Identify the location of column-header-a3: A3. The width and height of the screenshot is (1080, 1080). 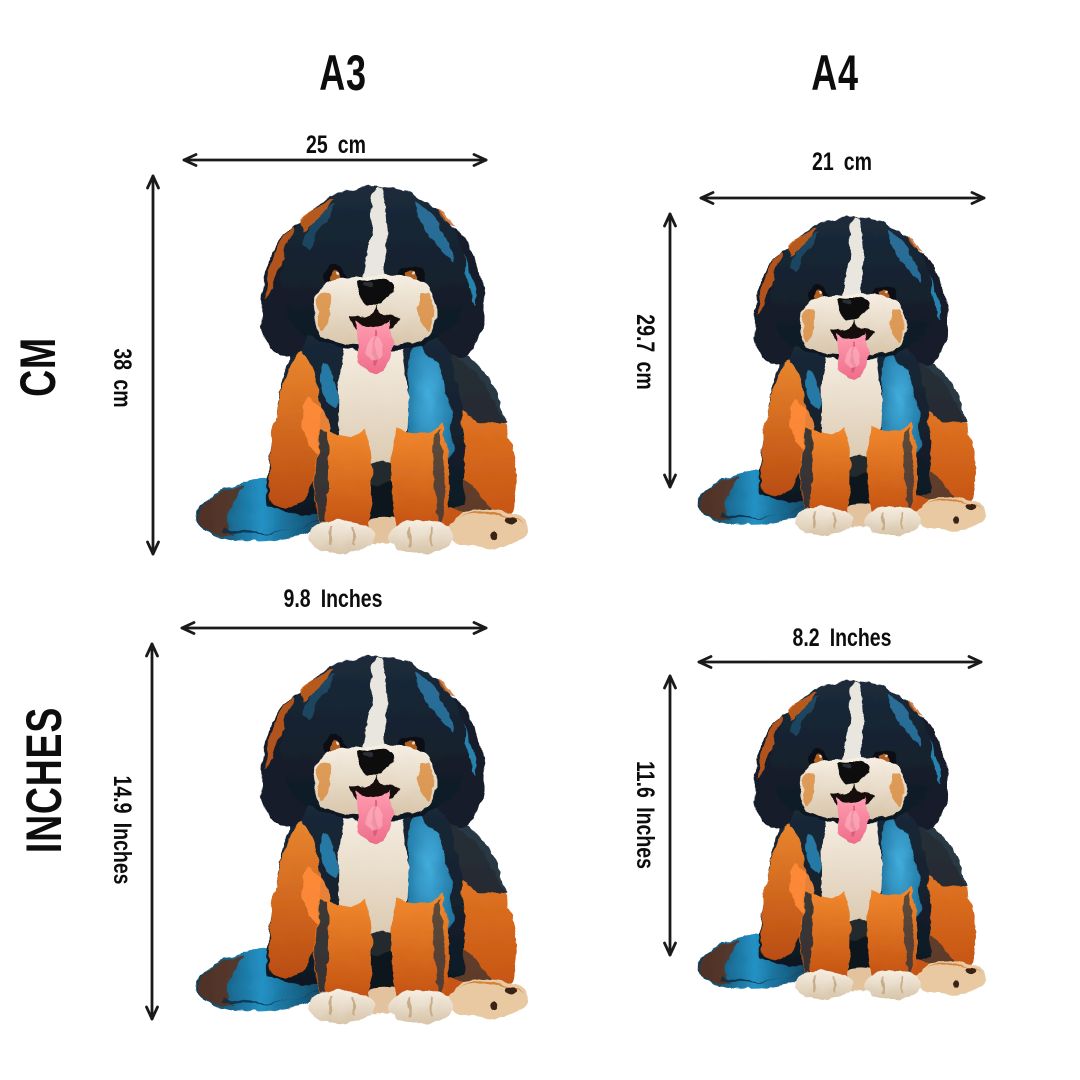
(343, 73).